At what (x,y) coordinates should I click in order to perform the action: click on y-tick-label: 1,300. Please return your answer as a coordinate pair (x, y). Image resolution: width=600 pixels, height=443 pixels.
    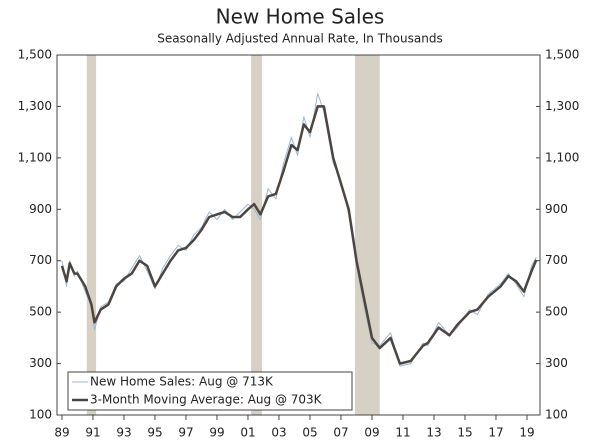
    Looking at the image, I should click on (35, 106).